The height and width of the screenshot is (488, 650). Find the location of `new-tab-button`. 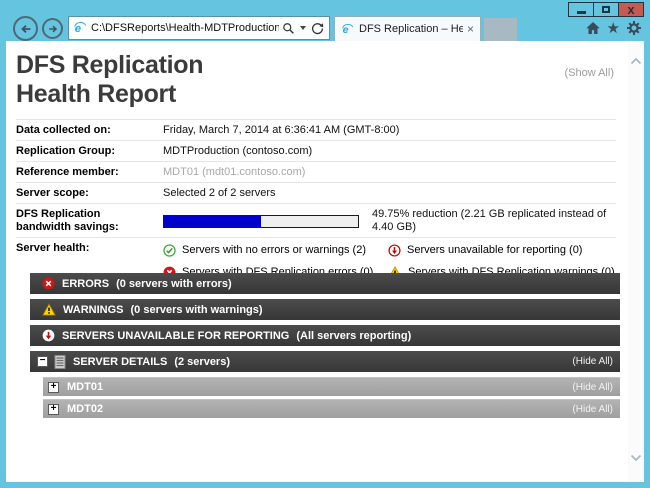

new-tab-button is located at coordinates (500, 29).